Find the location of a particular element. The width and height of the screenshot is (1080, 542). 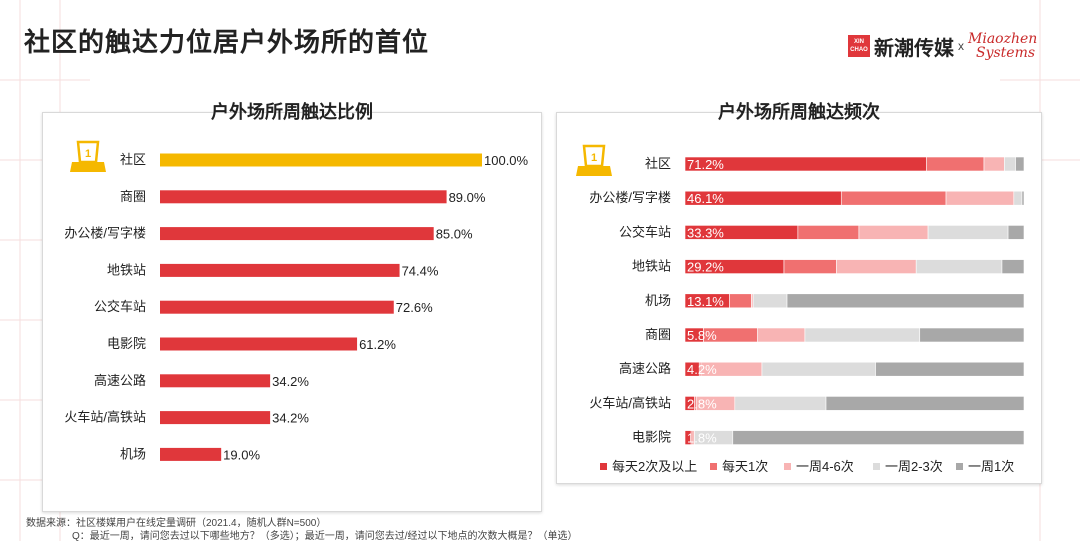

value-label: 2.8% is located at coordinates (702, 403).